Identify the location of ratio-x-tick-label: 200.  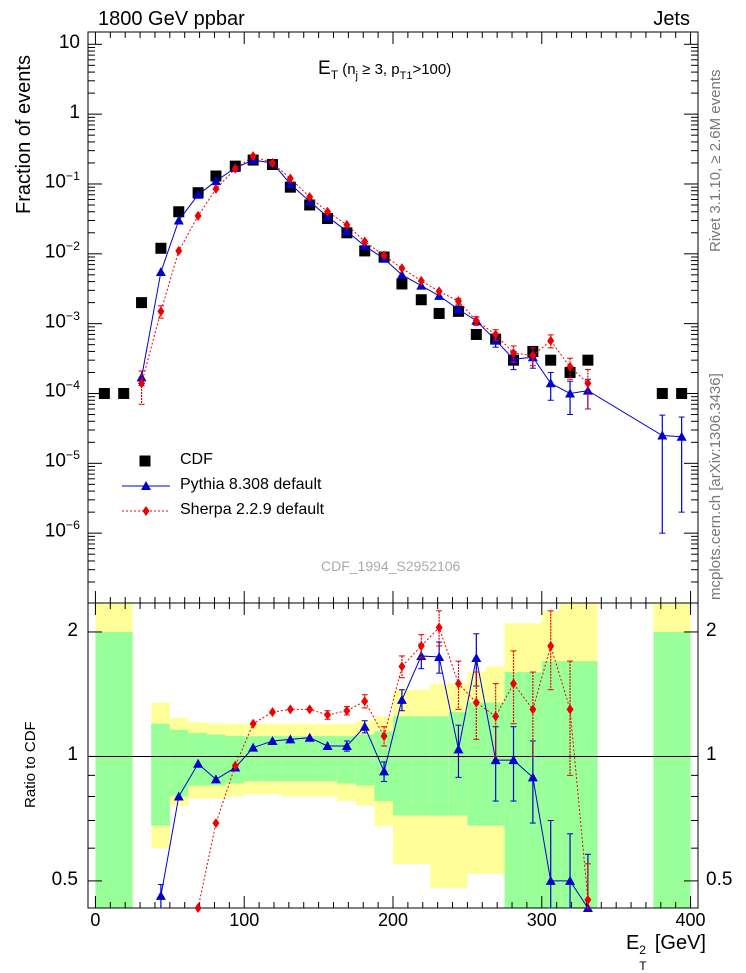
(393, 920).